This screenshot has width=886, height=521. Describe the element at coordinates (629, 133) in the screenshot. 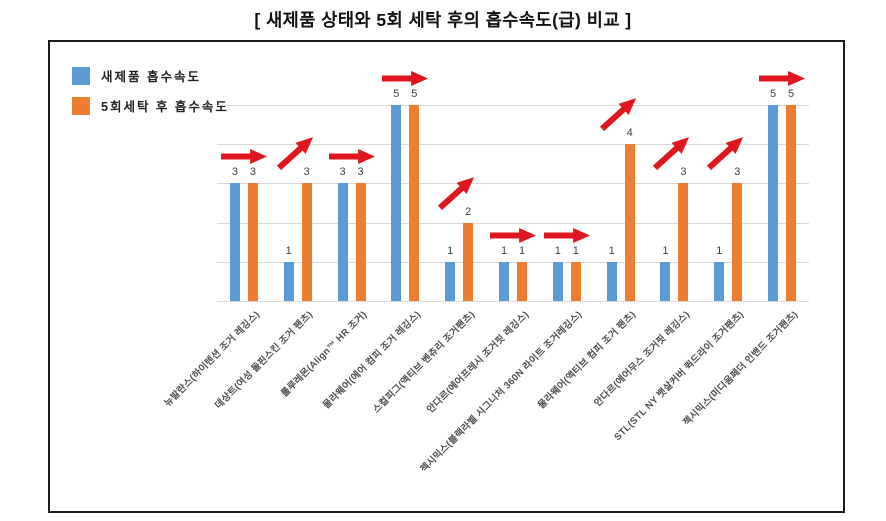

I see `bar-value-label: 4` at that location.